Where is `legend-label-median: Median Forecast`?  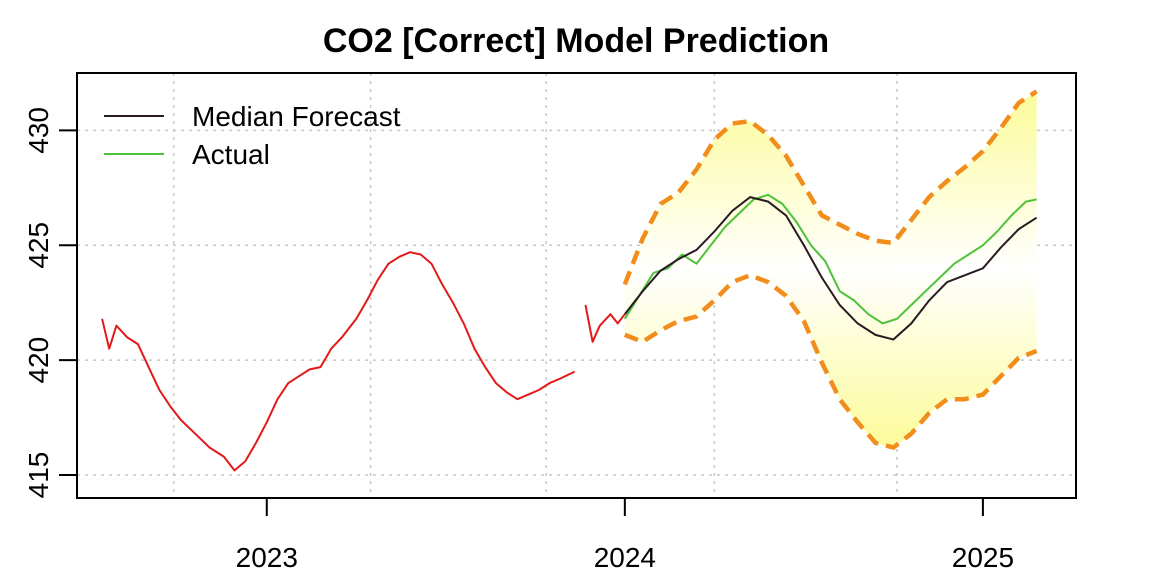 legend-label-median: Median Forecast is located at coordinates (296, 116).